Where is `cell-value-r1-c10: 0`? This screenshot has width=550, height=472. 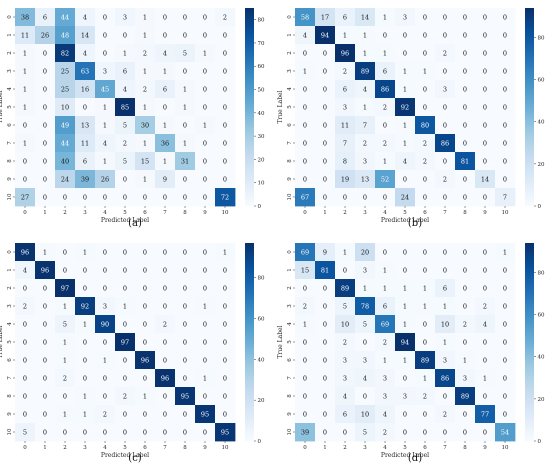
cell-value-r1-c10: 0 is located at coordinates (505, 270).